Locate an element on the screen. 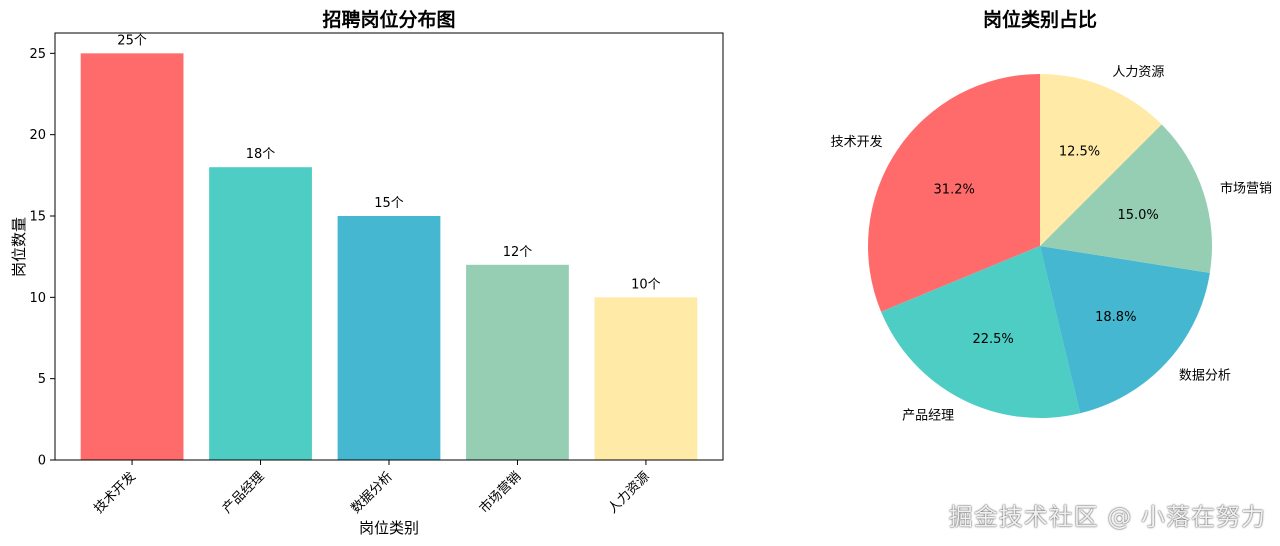 The height and width of the screenshot is (546, 1280). y-tick-label: 25 is located at coordinates (37, 54).